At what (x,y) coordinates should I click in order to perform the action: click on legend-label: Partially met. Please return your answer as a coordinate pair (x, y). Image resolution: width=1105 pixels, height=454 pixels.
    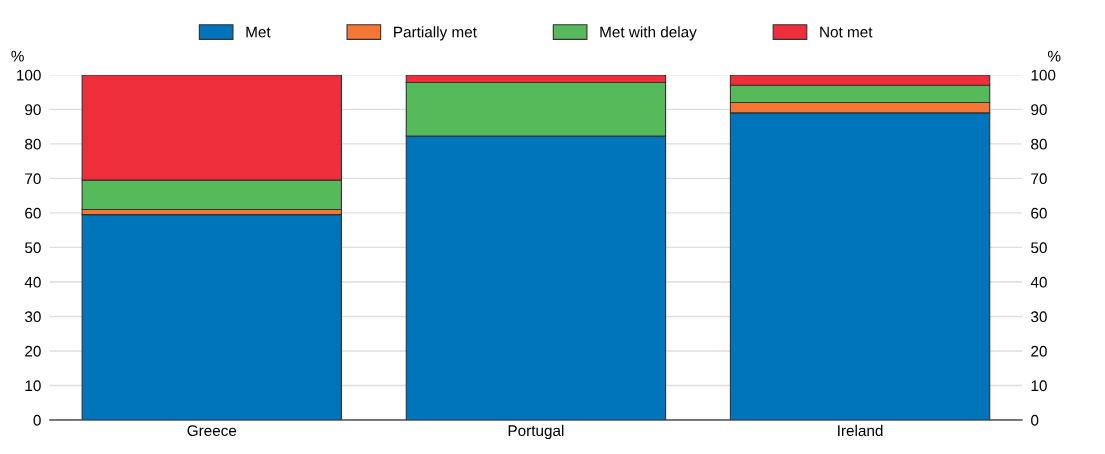
    Looking at the image, I should click on (435, 33).